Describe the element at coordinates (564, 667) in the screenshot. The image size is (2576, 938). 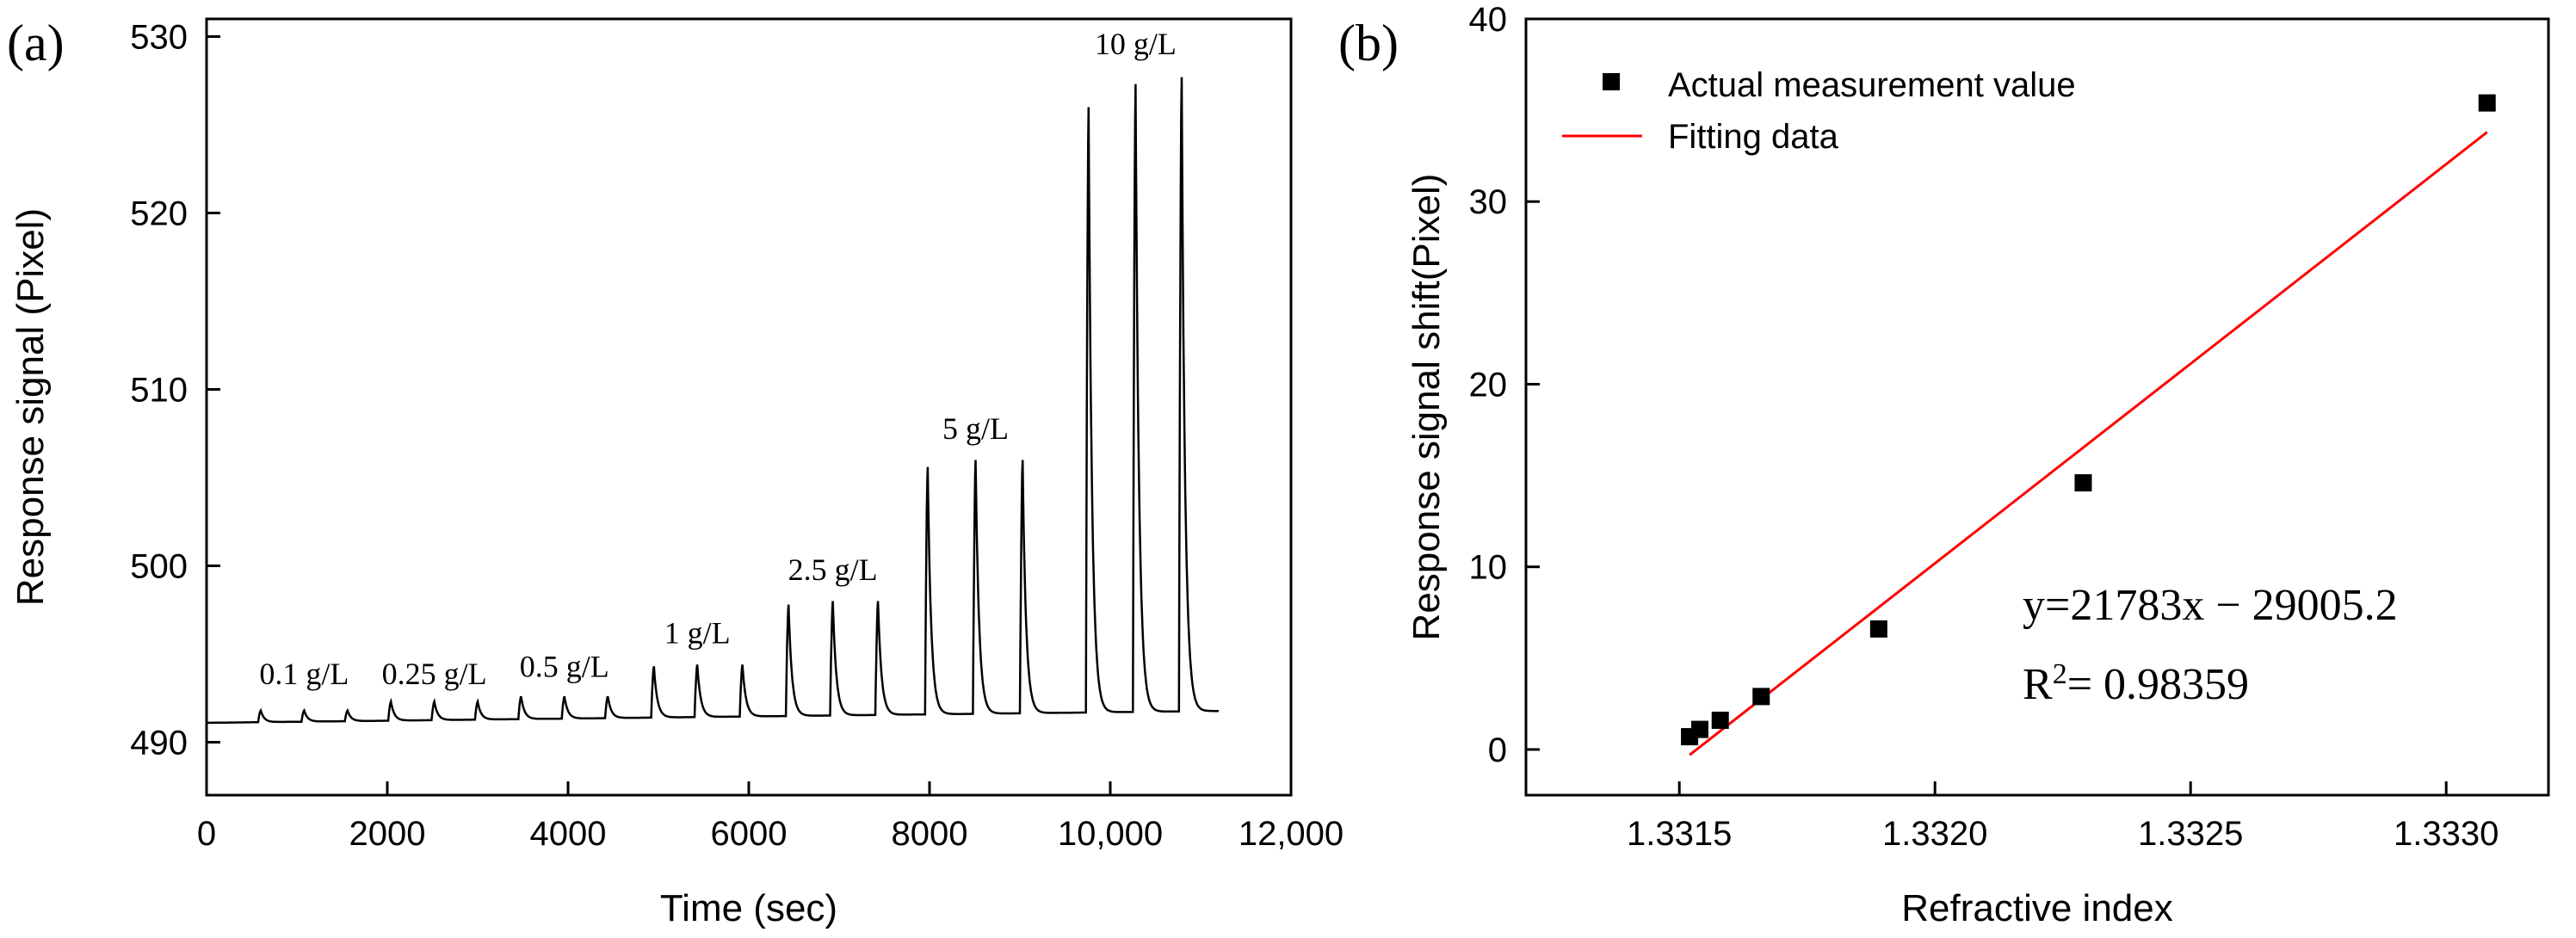
I see `concentration-label: 0.5 g/L` at that location.